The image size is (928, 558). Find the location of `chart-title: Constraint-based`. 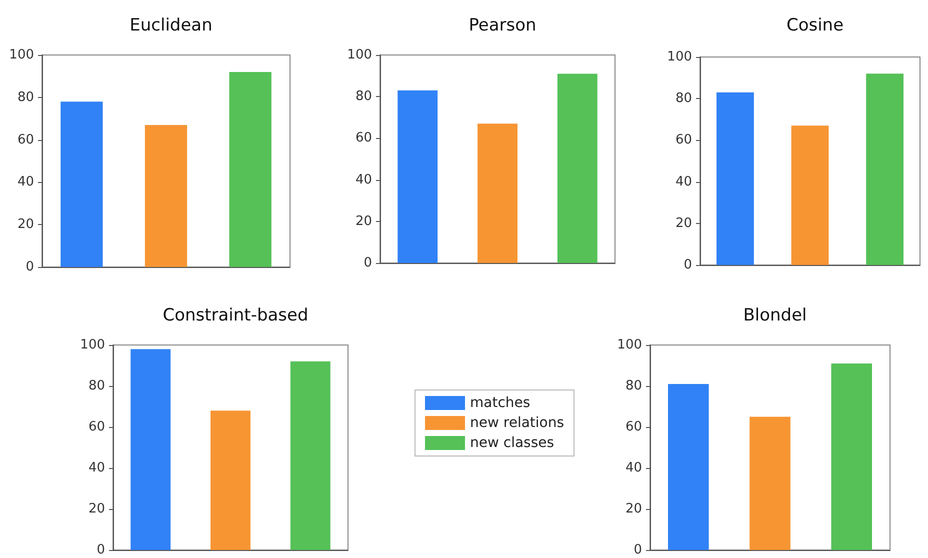

chart-title: Constraint-based is located at coordinates (235, 316).